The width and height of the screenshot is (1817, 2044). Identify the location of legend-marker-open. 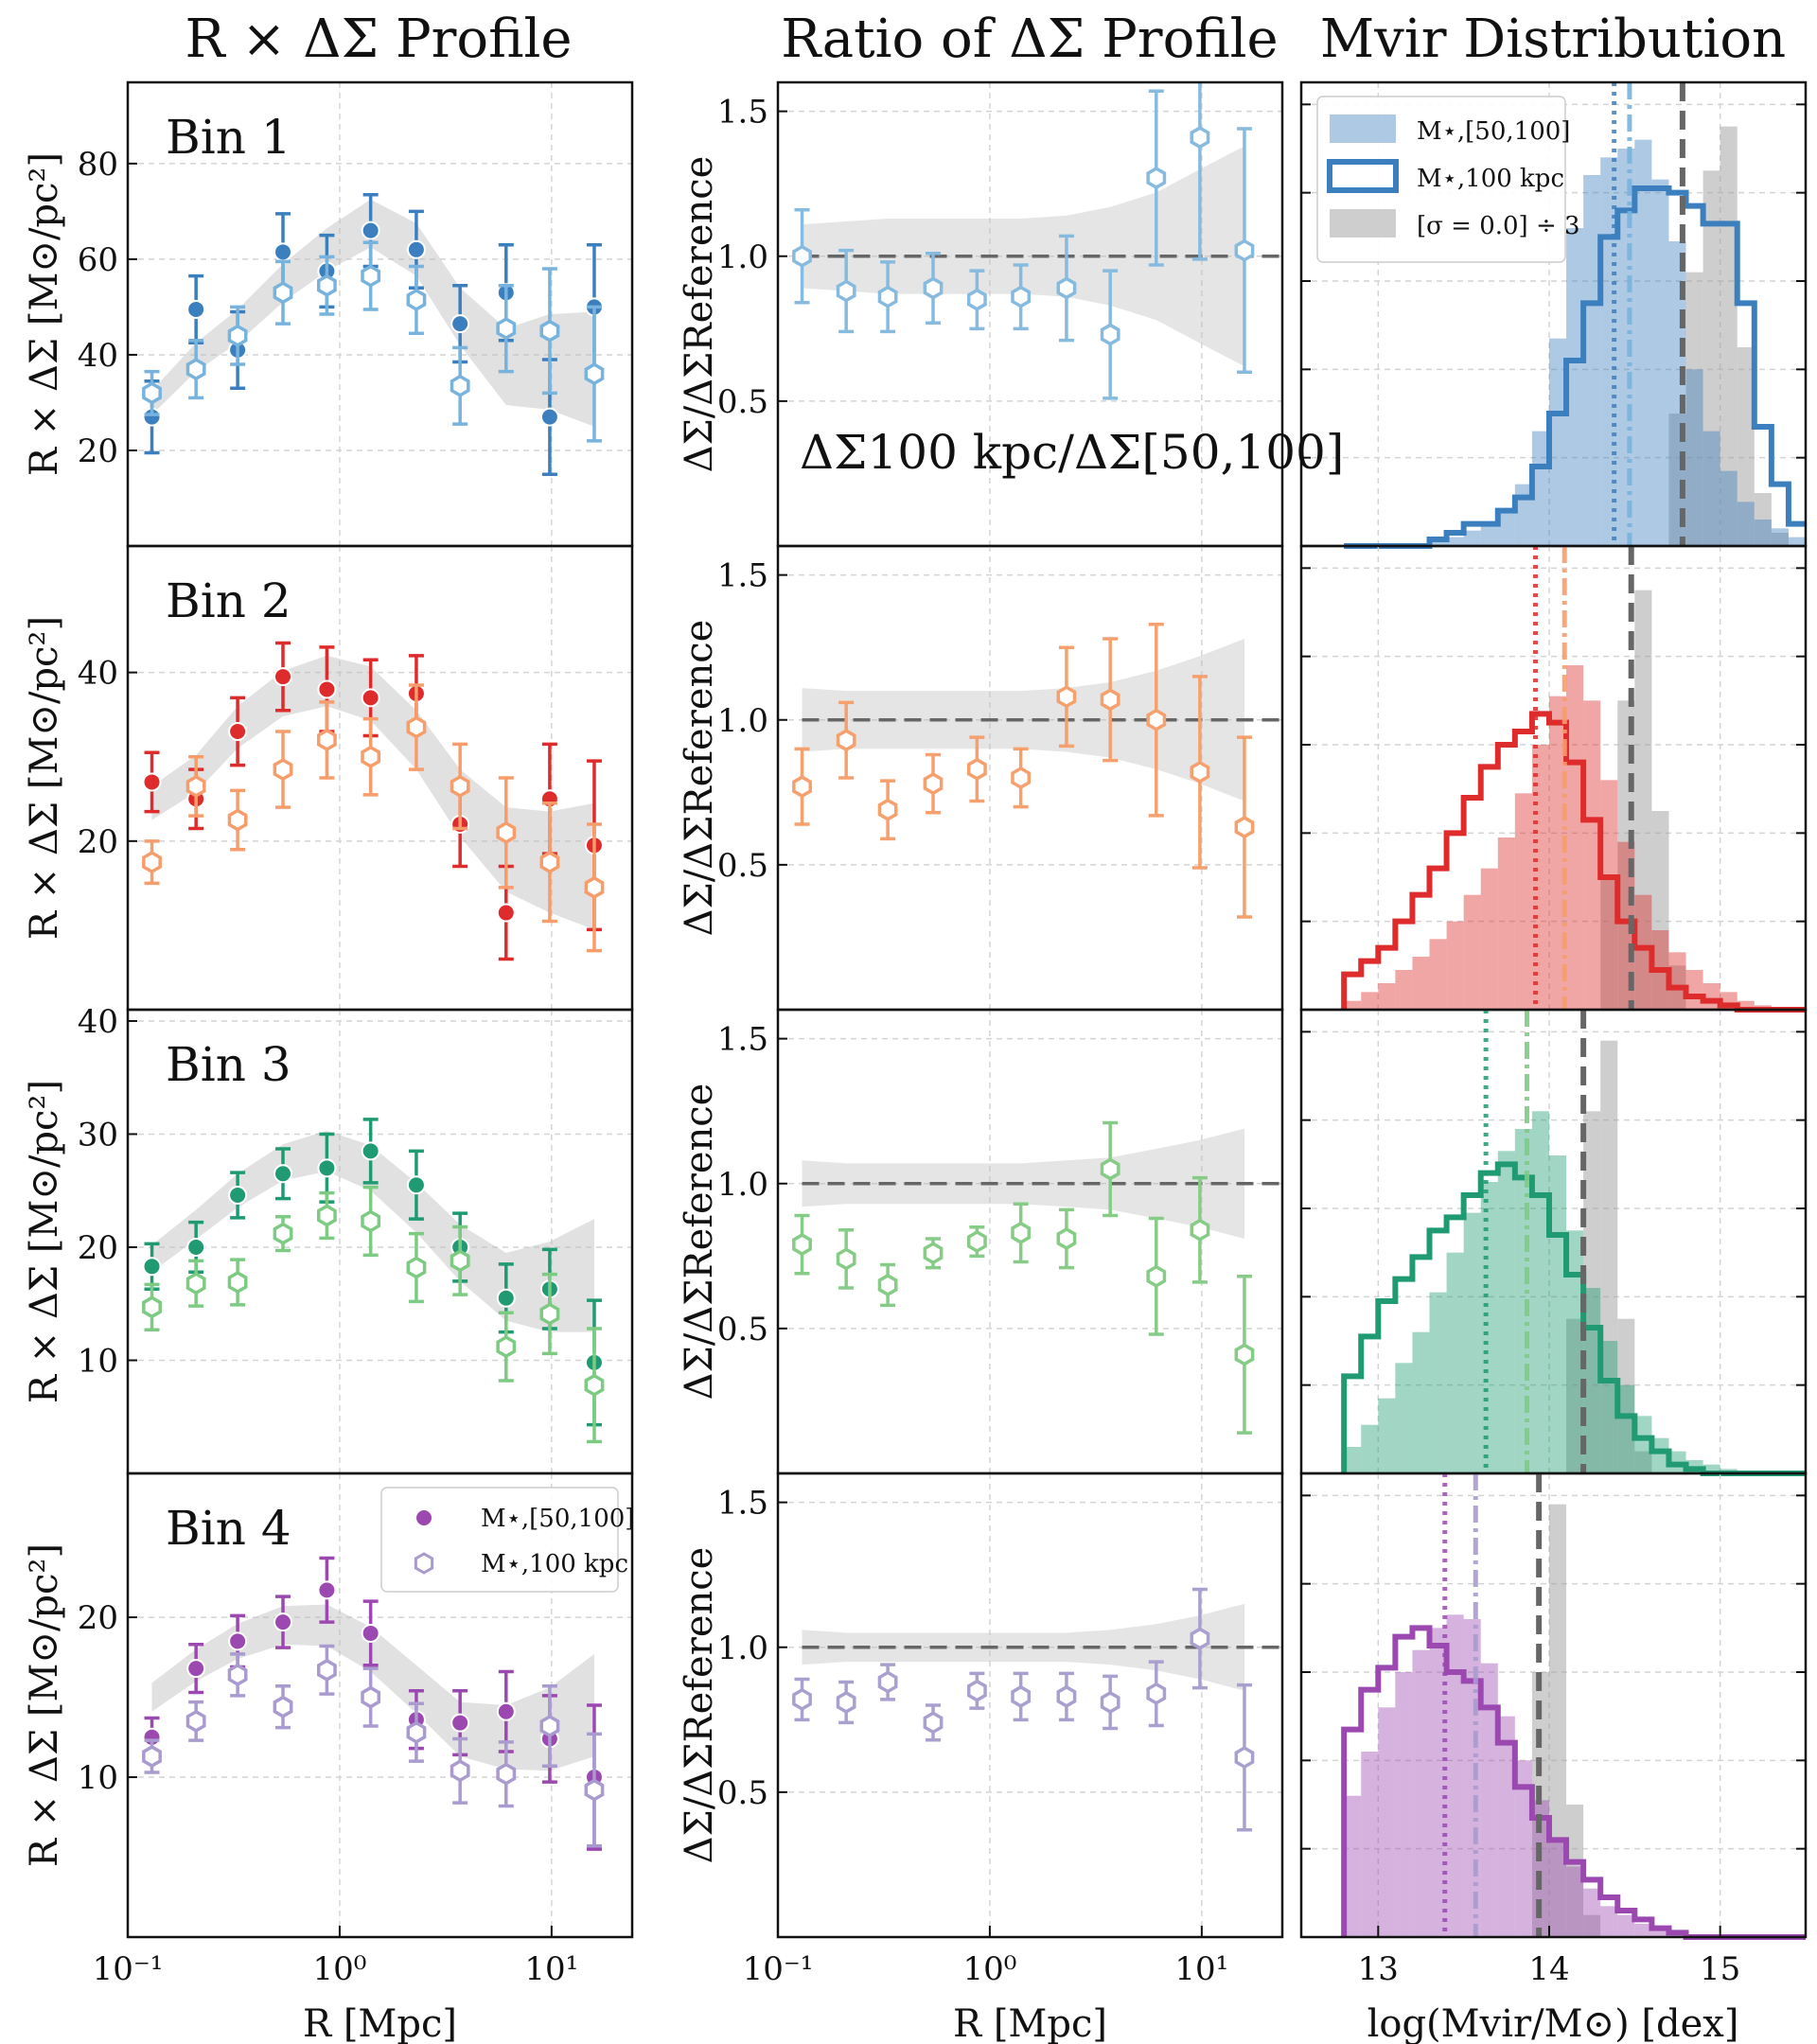
(424, 1563).